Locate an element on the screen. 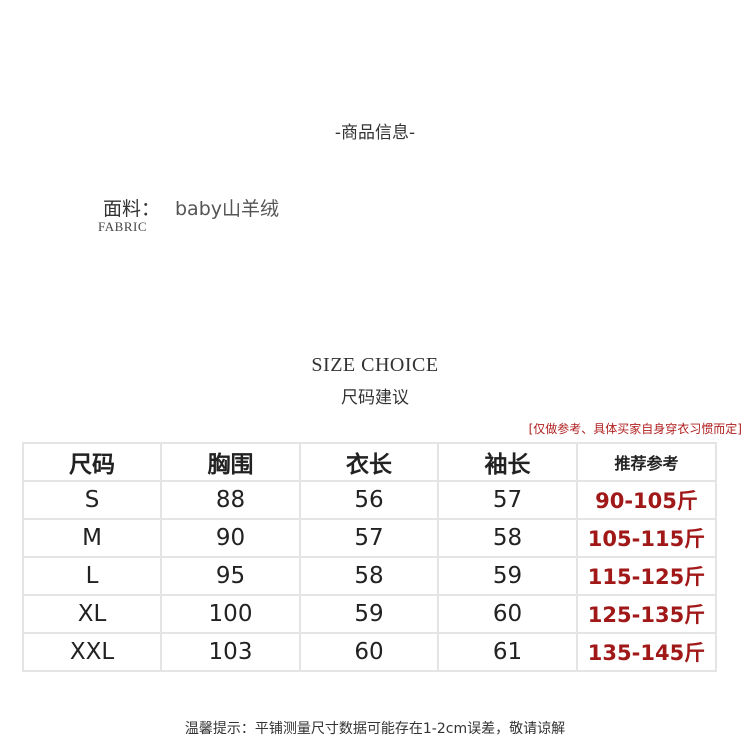 The width and height of the screenshot is (750, 755). table-cell: 135-145斤 is located at coordinates (646, 652).